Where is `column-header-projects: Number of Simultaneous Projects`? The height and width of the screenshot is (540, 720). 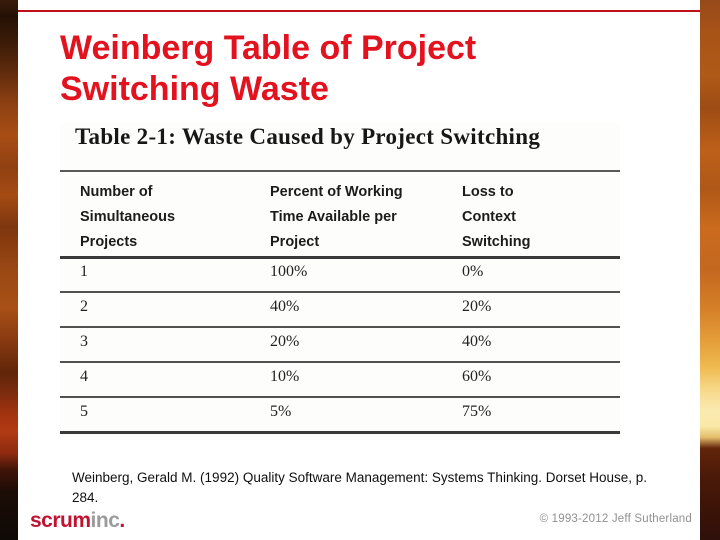 column-header-projects: Number of Simultaneous Projects is located at coordinates (128, 217).